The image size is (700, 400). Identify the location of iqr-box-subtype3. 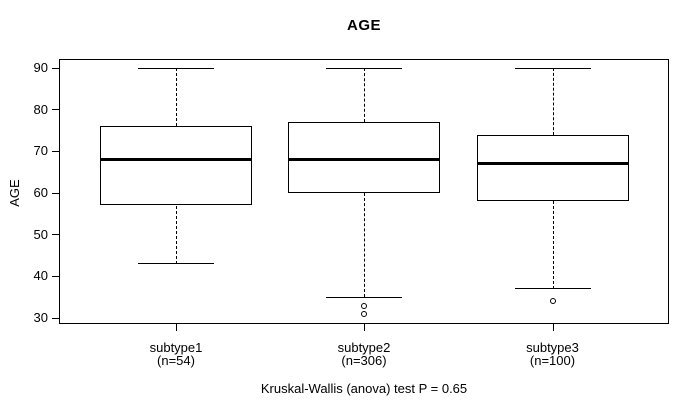
(552, 168).